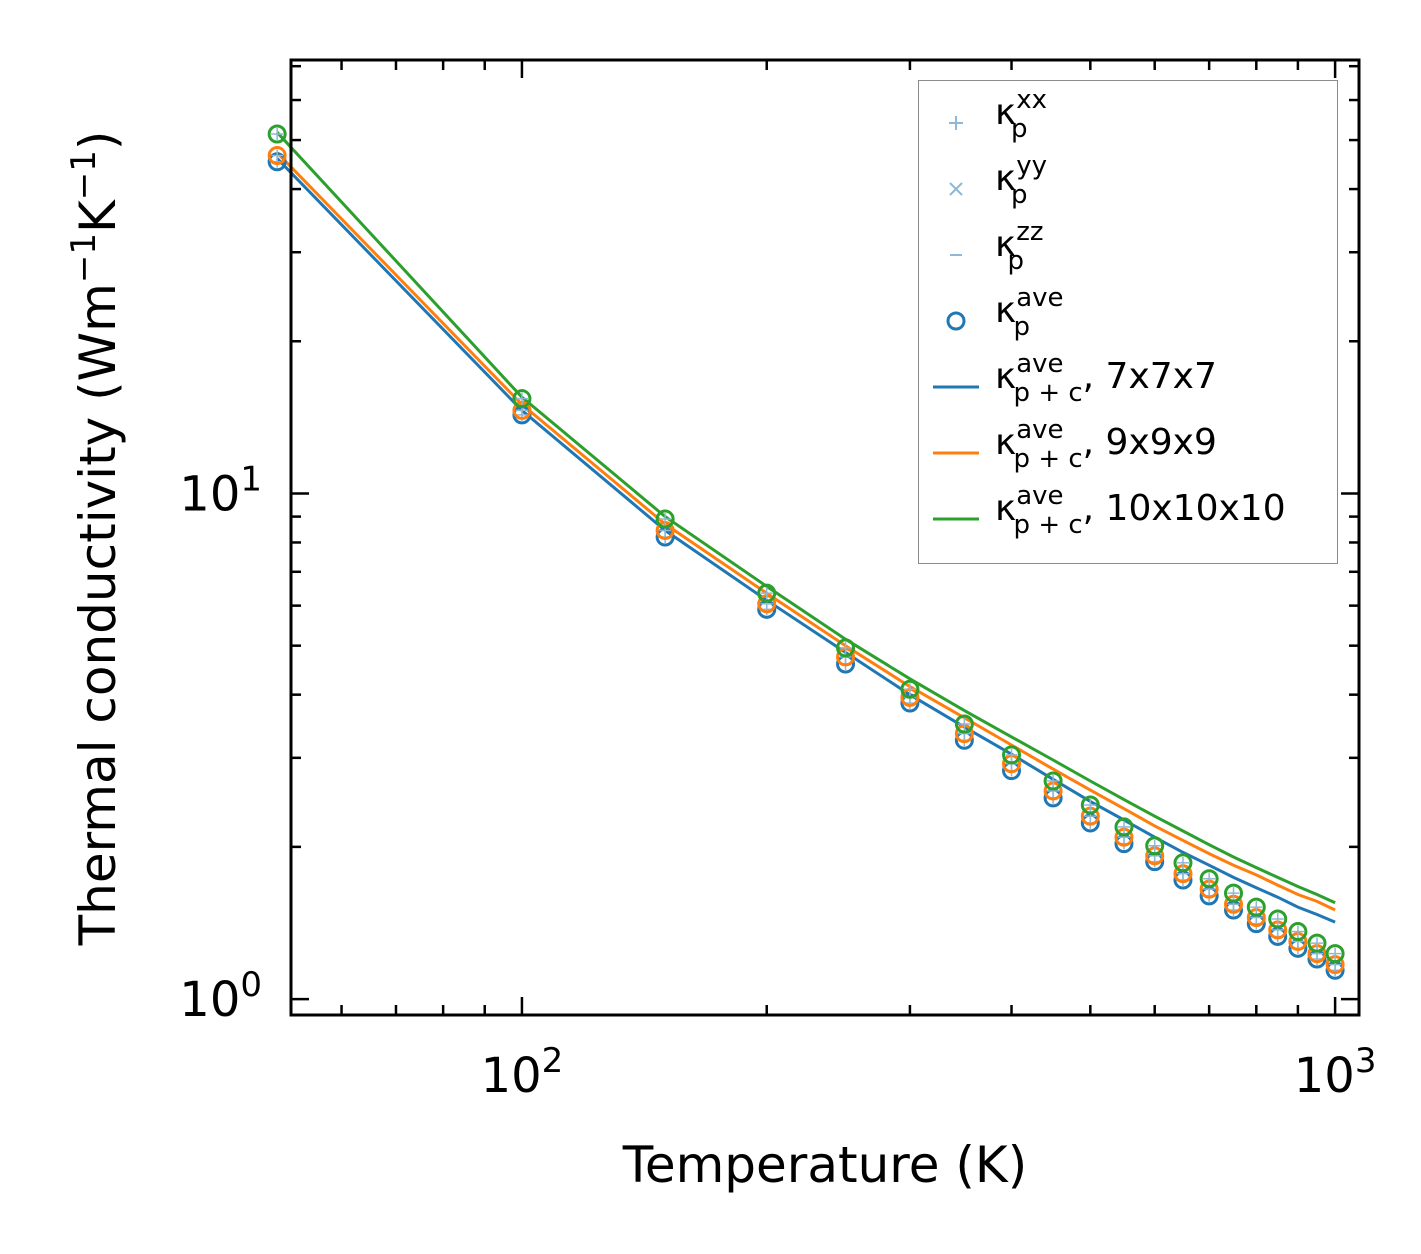 The image size is (1421, 1254). What do you see at coordinates (1129, 119) in the screenshot?
I see `legend-entry-kxx: κxxp` at bounding box center [1129, 119].